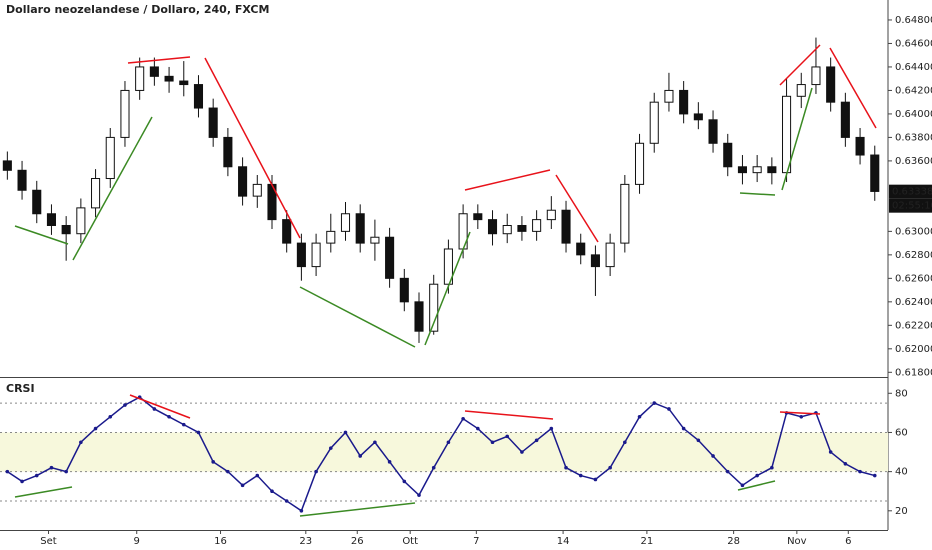 This screenshot has height=550, width=932. What do you see at coordinates (563, 541) in the screenshot?
I see `x-tick-label: 14` at bounding box center [563, 541].